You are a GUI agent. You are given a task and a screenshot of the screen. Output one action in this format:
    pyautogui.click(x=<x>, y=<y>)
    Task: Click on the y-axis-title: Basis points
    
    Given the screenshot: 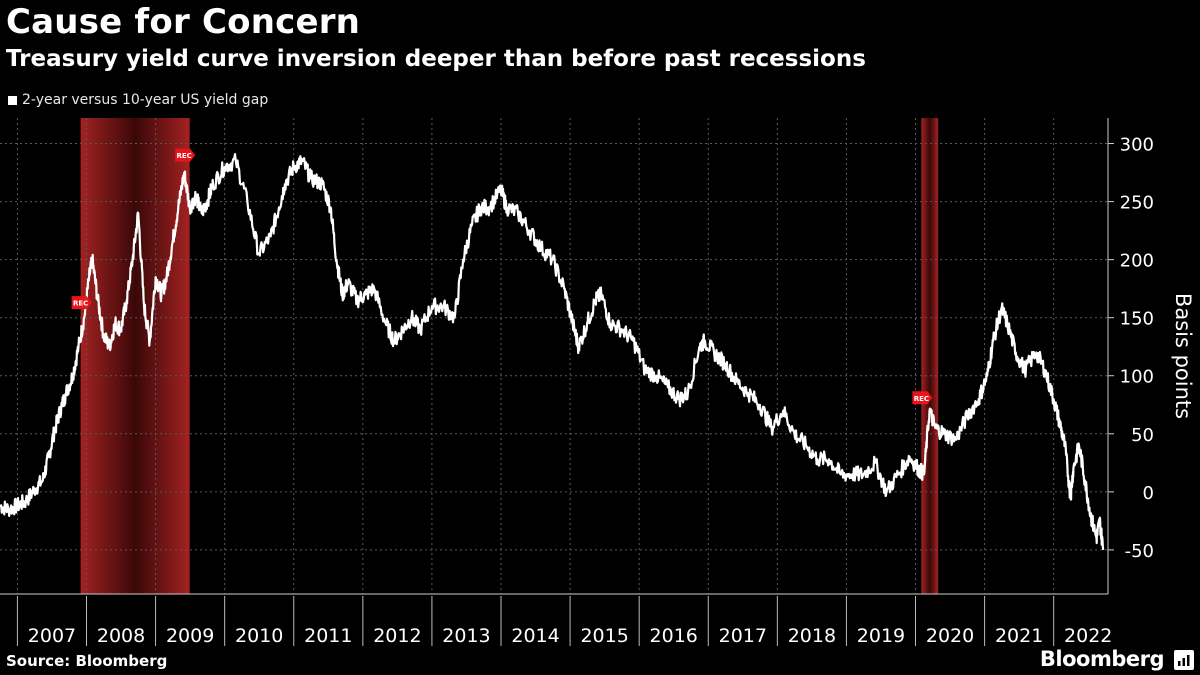 What is the action you would take?
    pyautogui.click(x=1183, y=356)
    